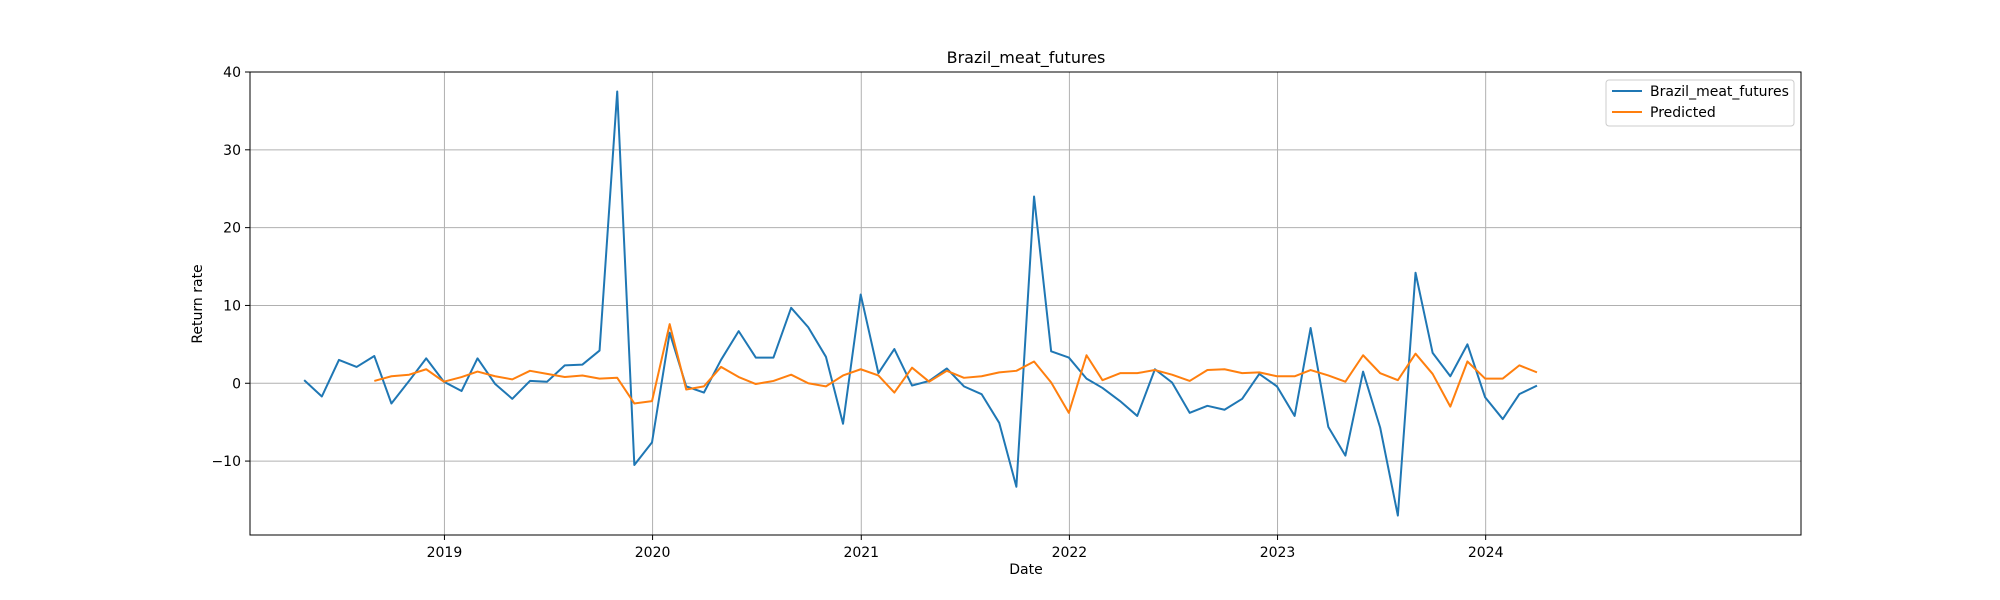  I want to click on y-tick-label: 40, so click(232, 73).